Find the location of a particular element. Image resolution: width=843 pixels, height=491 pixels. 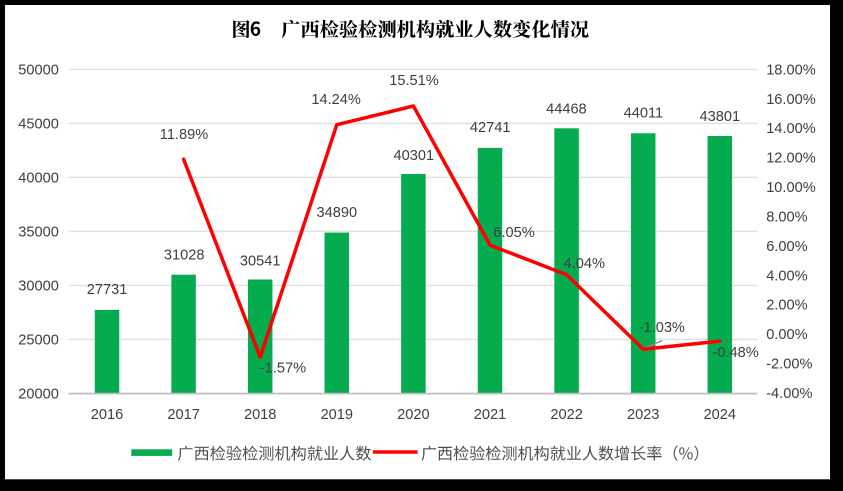

svg-text: 14.00% is located at coordinates (791, 129).